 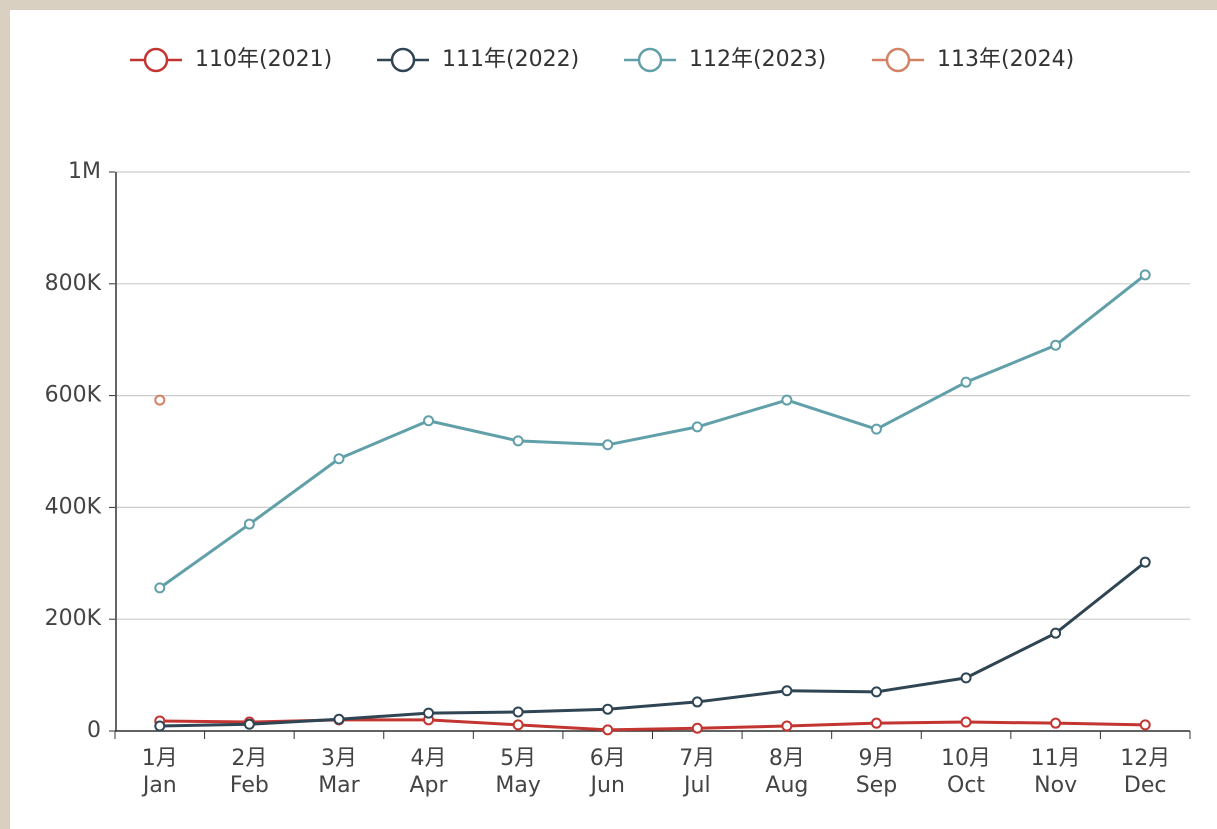 What do you see at coordinates (73, 618) in the screenshot?
I see `y-tick-label: 200K` at bounding box center [73, 618].